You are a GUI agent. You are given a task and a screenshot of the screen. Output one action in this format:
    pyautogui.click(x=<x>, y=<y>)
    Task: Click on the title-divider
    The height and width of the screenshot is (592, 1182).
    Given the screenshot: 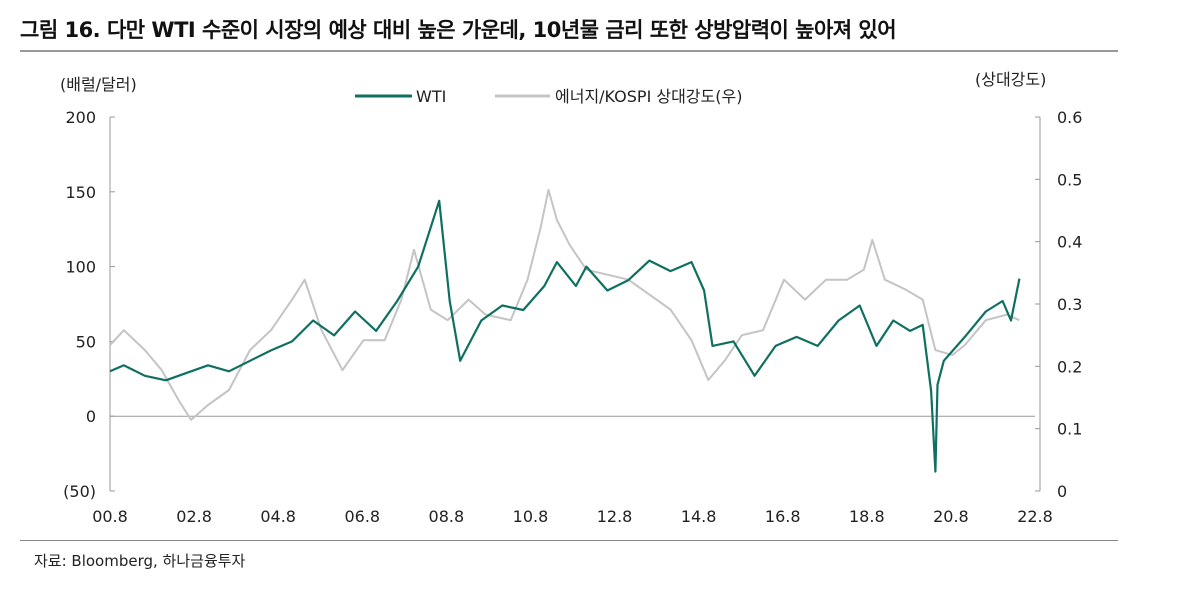 What is the action you would take?
    pyautogui.click(x=569, y=51)
    